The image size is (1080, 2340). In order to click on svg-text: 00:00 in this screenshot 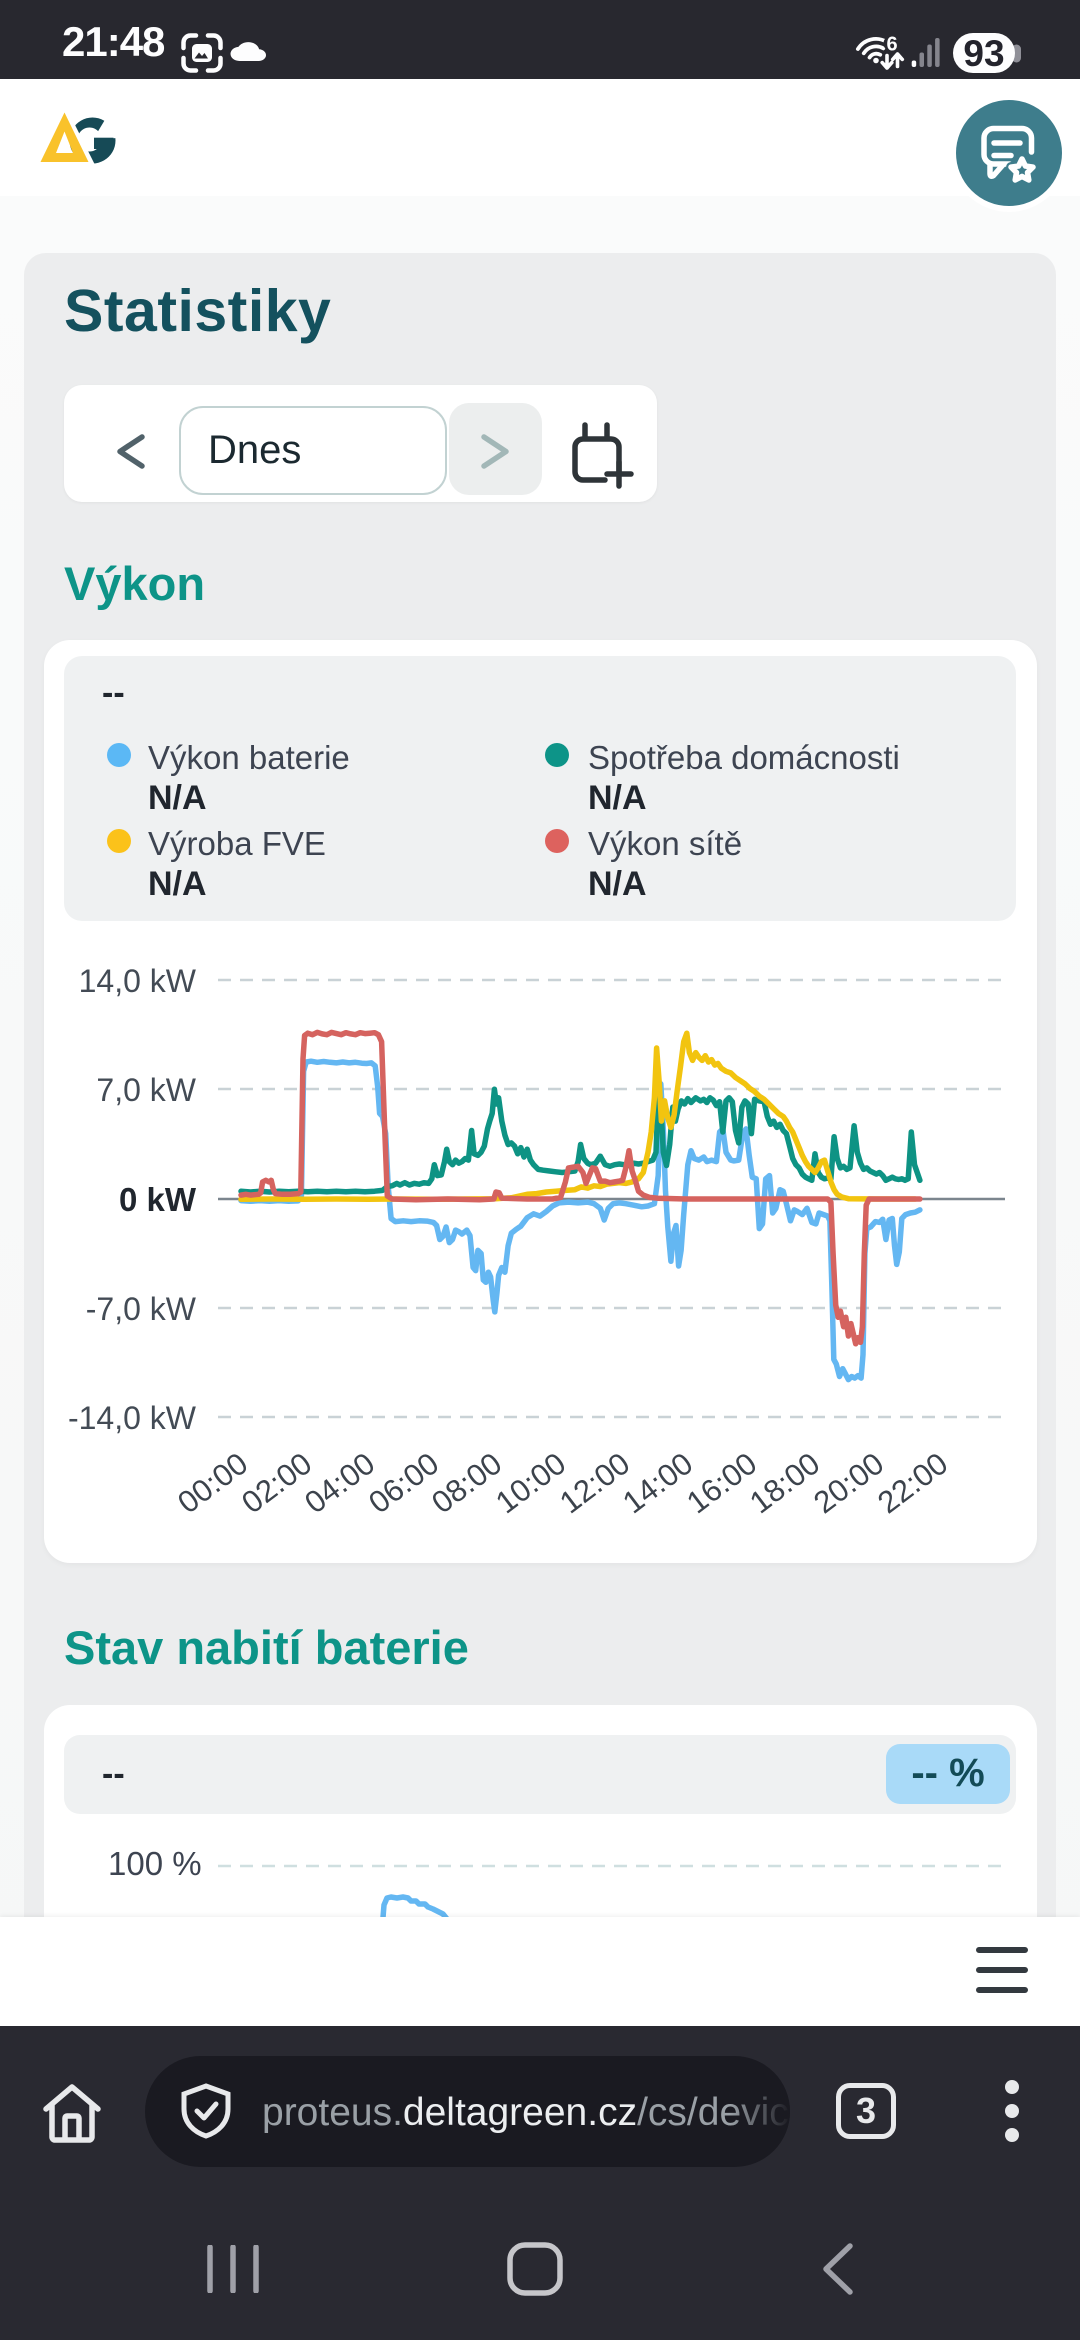, I will do `click(212, 1483)`.